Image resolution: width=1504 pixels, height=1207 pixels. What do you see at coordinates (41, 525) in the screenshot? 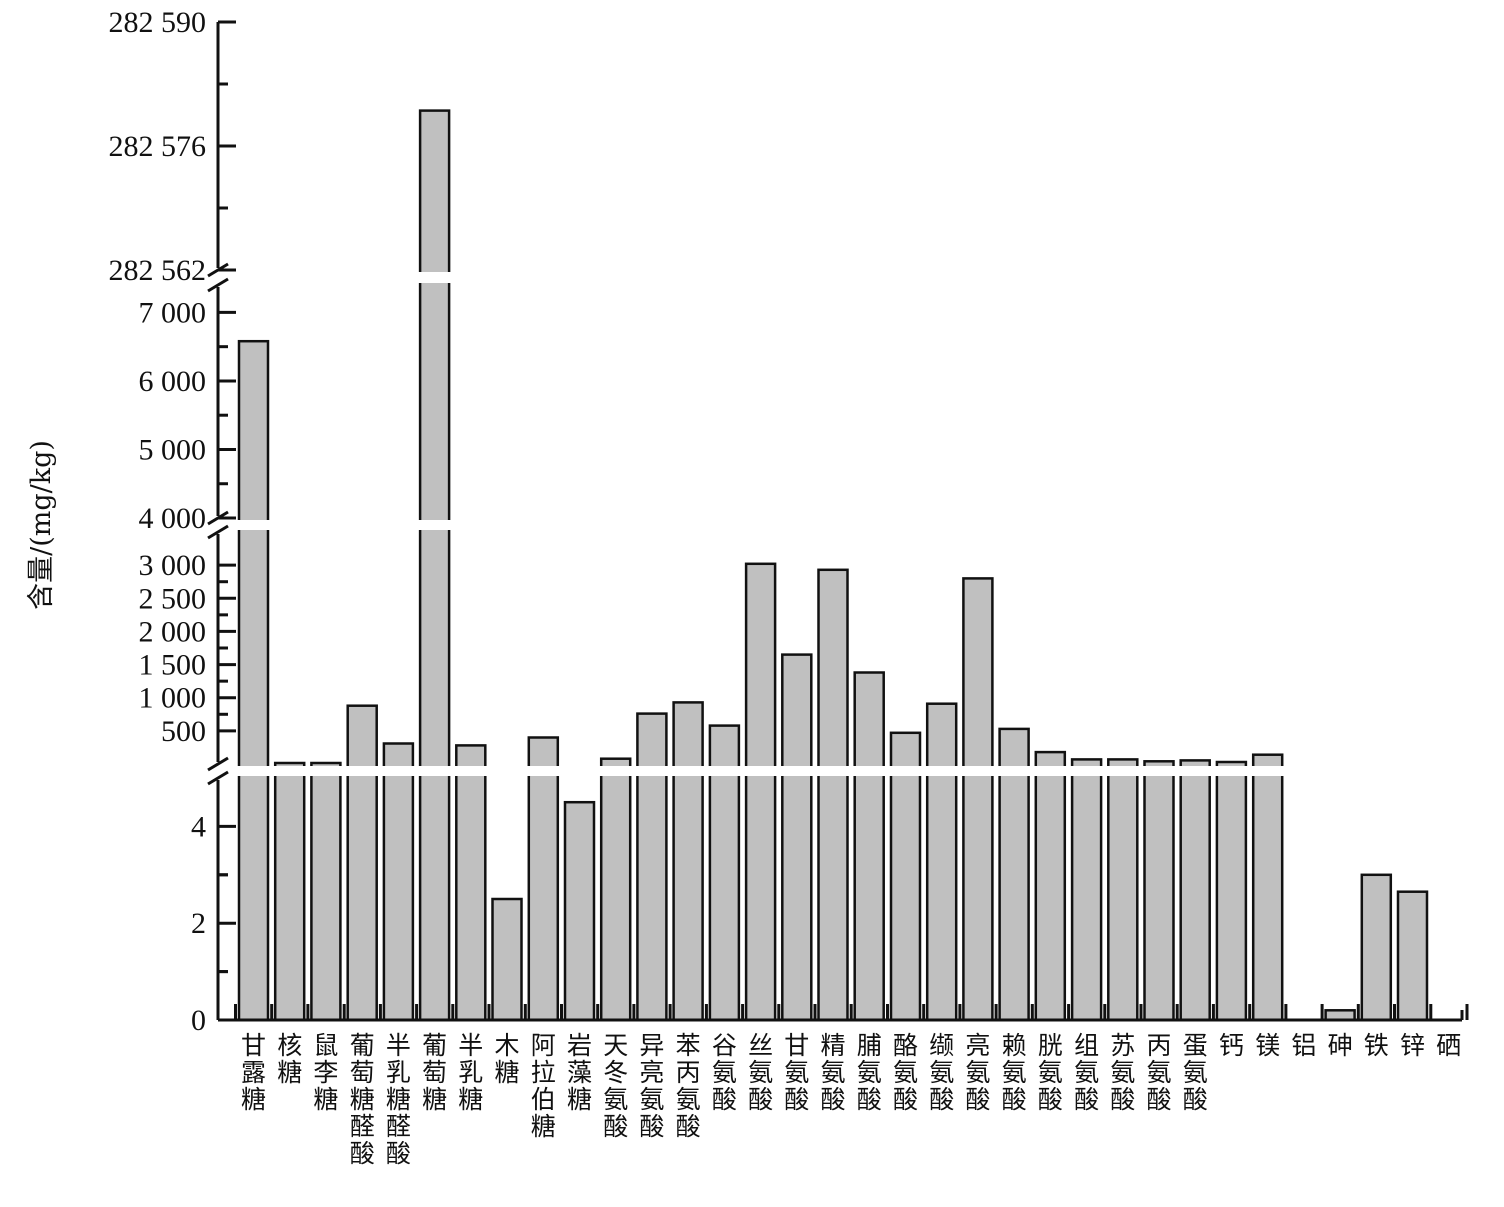
I see `y-axis-label: 含量/(mg/kg)` at bounding box center [41, 525].